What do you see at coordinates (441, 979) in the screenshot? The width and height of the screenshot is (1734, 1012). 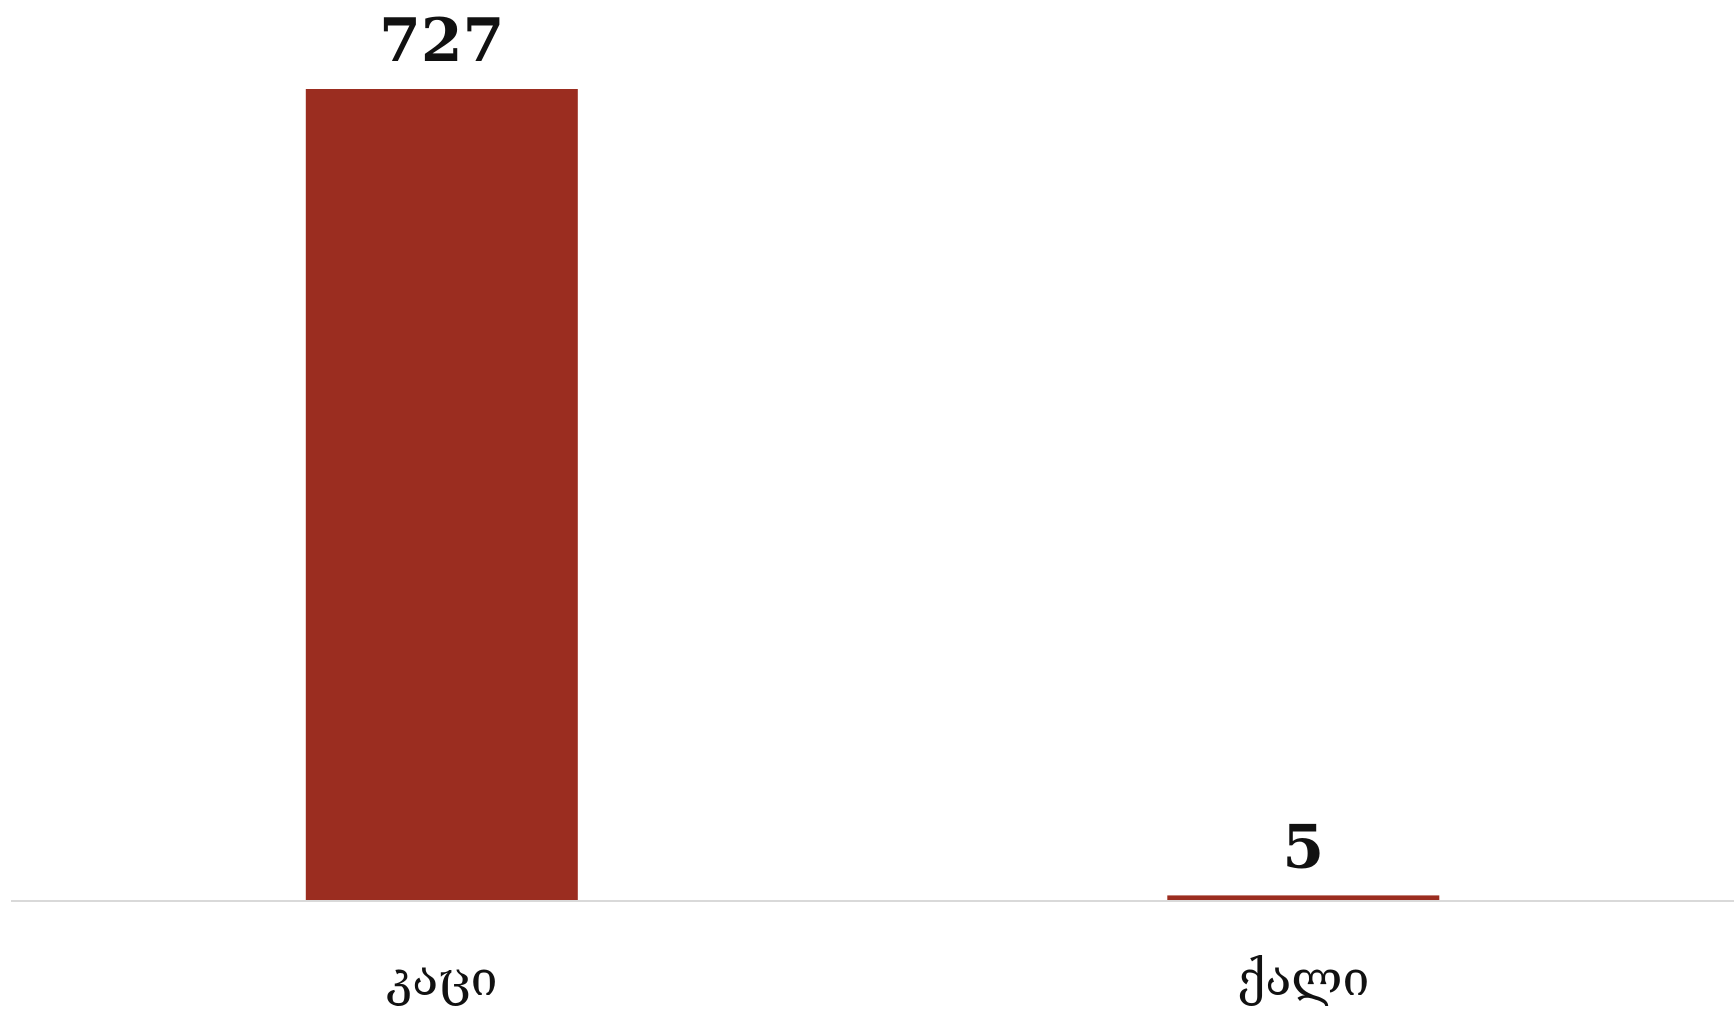 I see `x-tick-label-1: კაცი` at bounding box center [441, 979].